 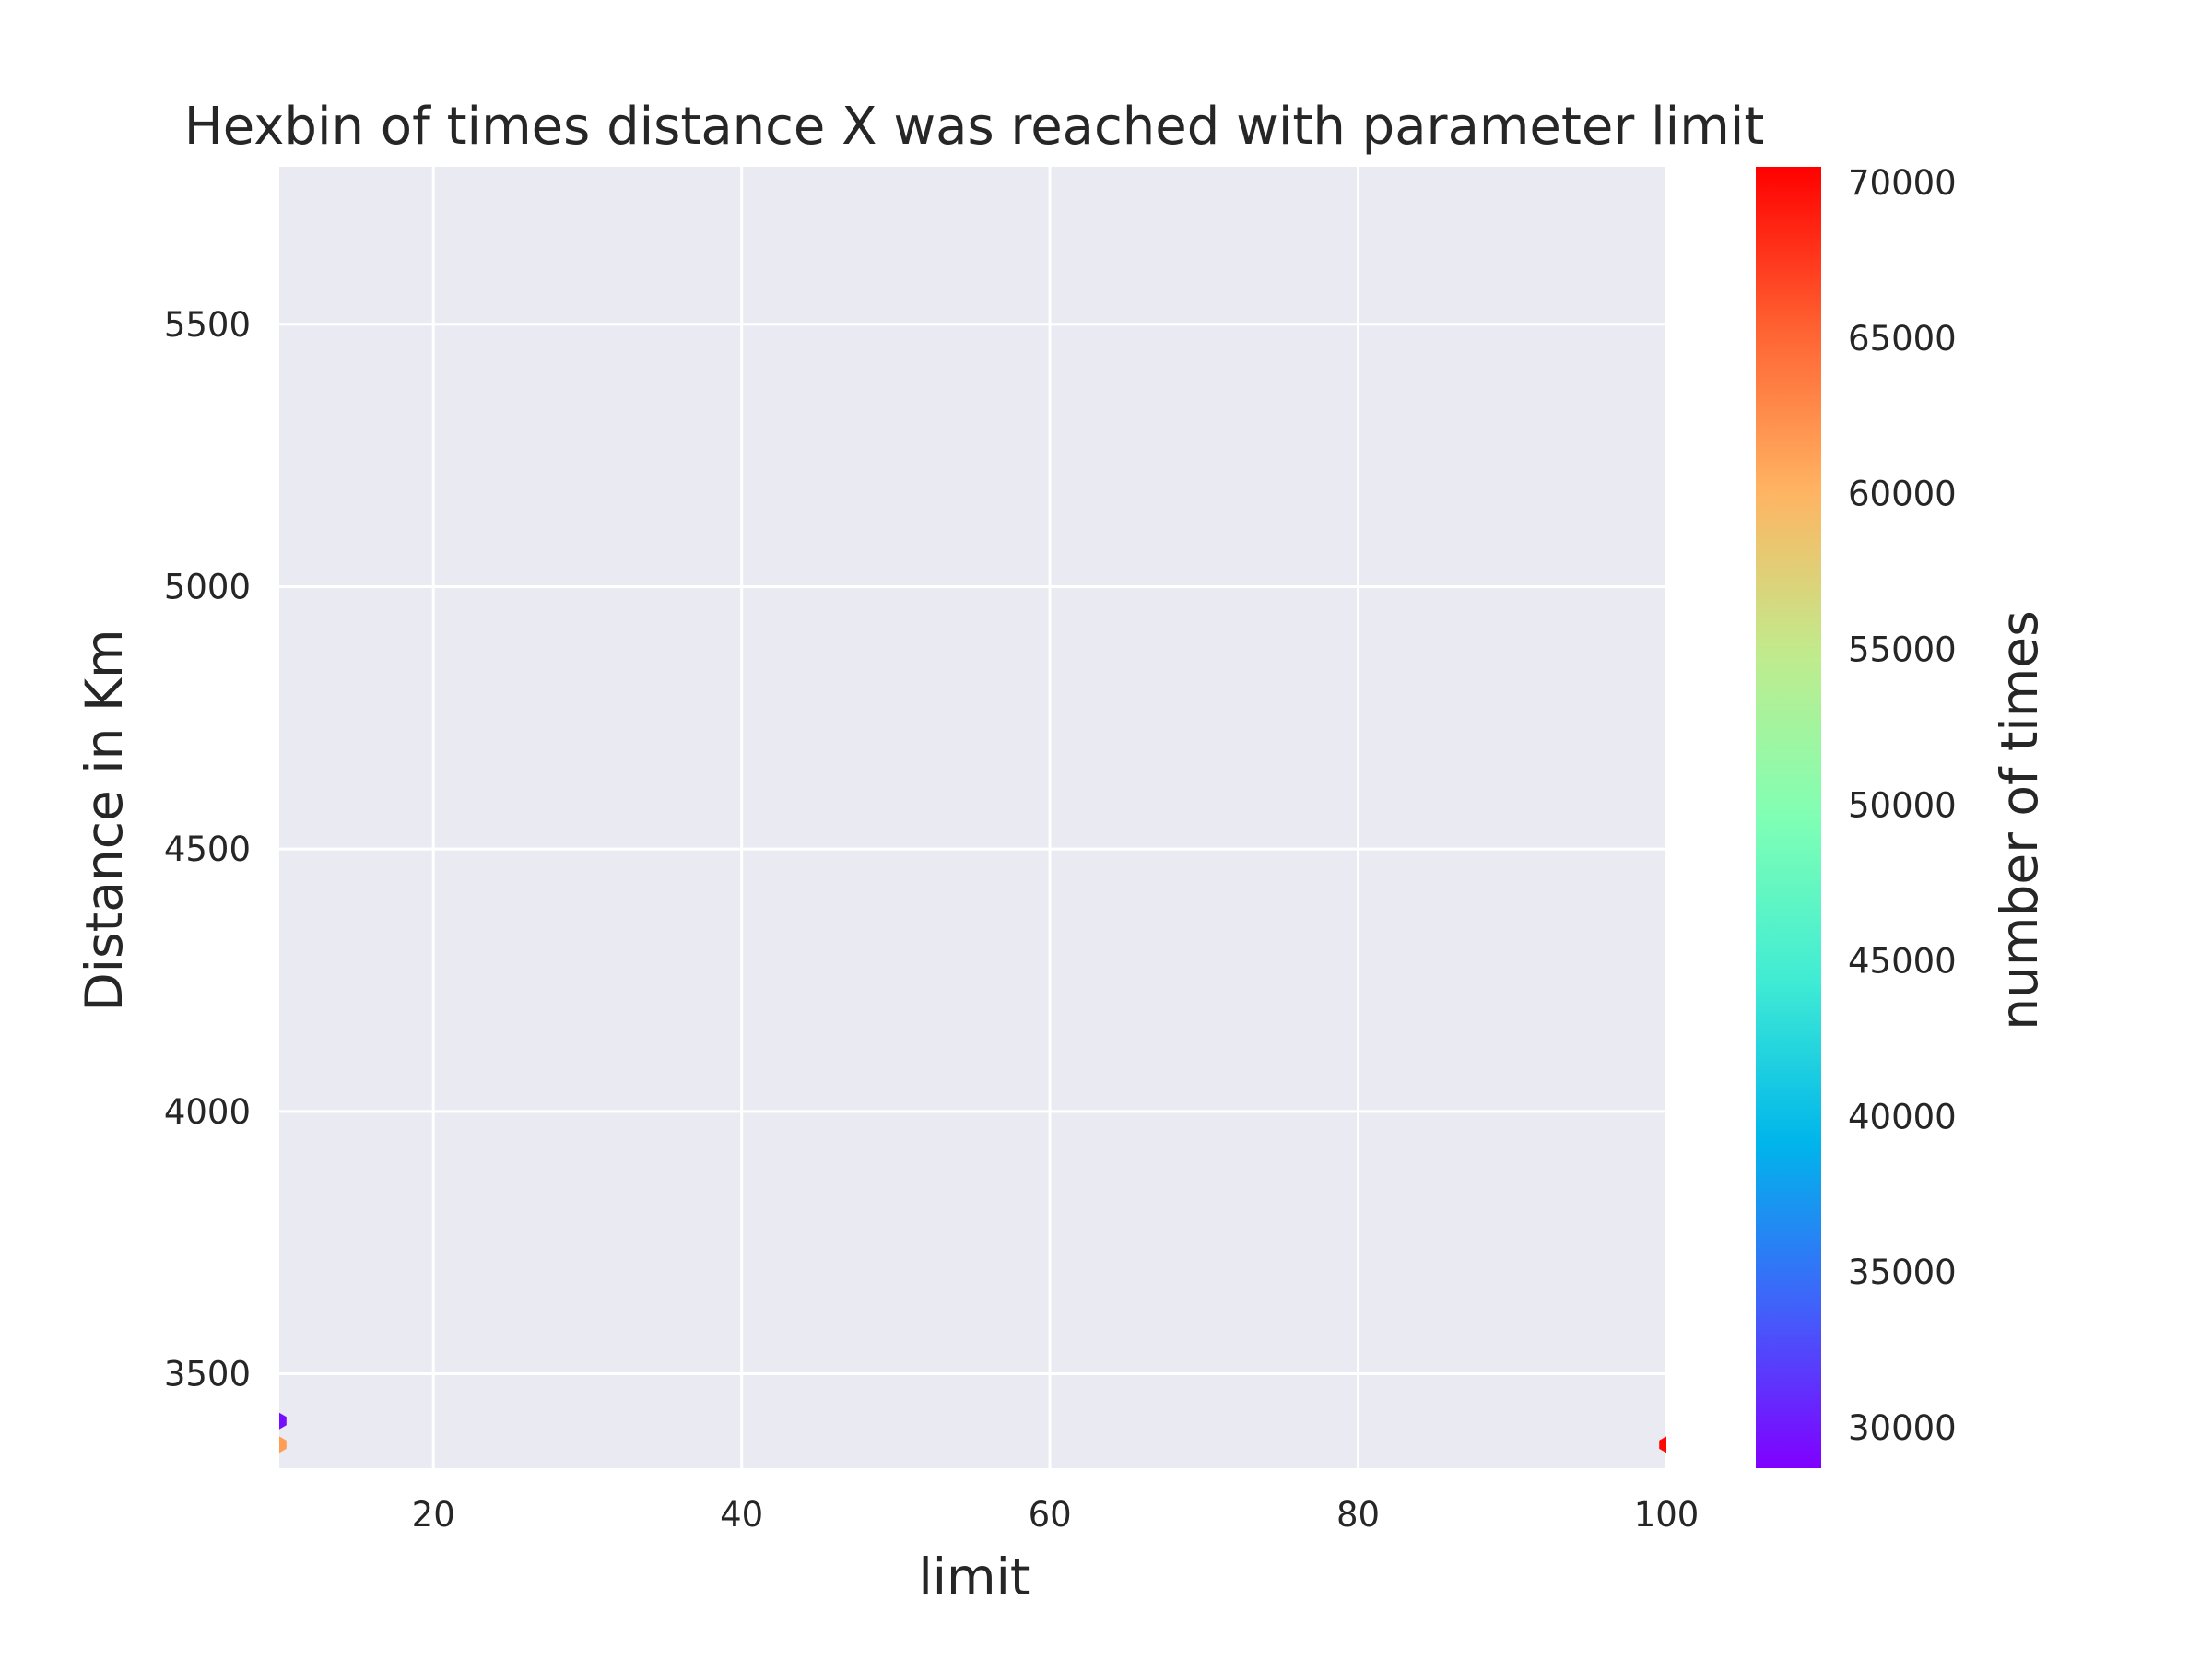 What do you see at coordinates (2019, 820) in the screenshot?
I see `colorbar-label: number of times` at bounding box center [2019, 820].